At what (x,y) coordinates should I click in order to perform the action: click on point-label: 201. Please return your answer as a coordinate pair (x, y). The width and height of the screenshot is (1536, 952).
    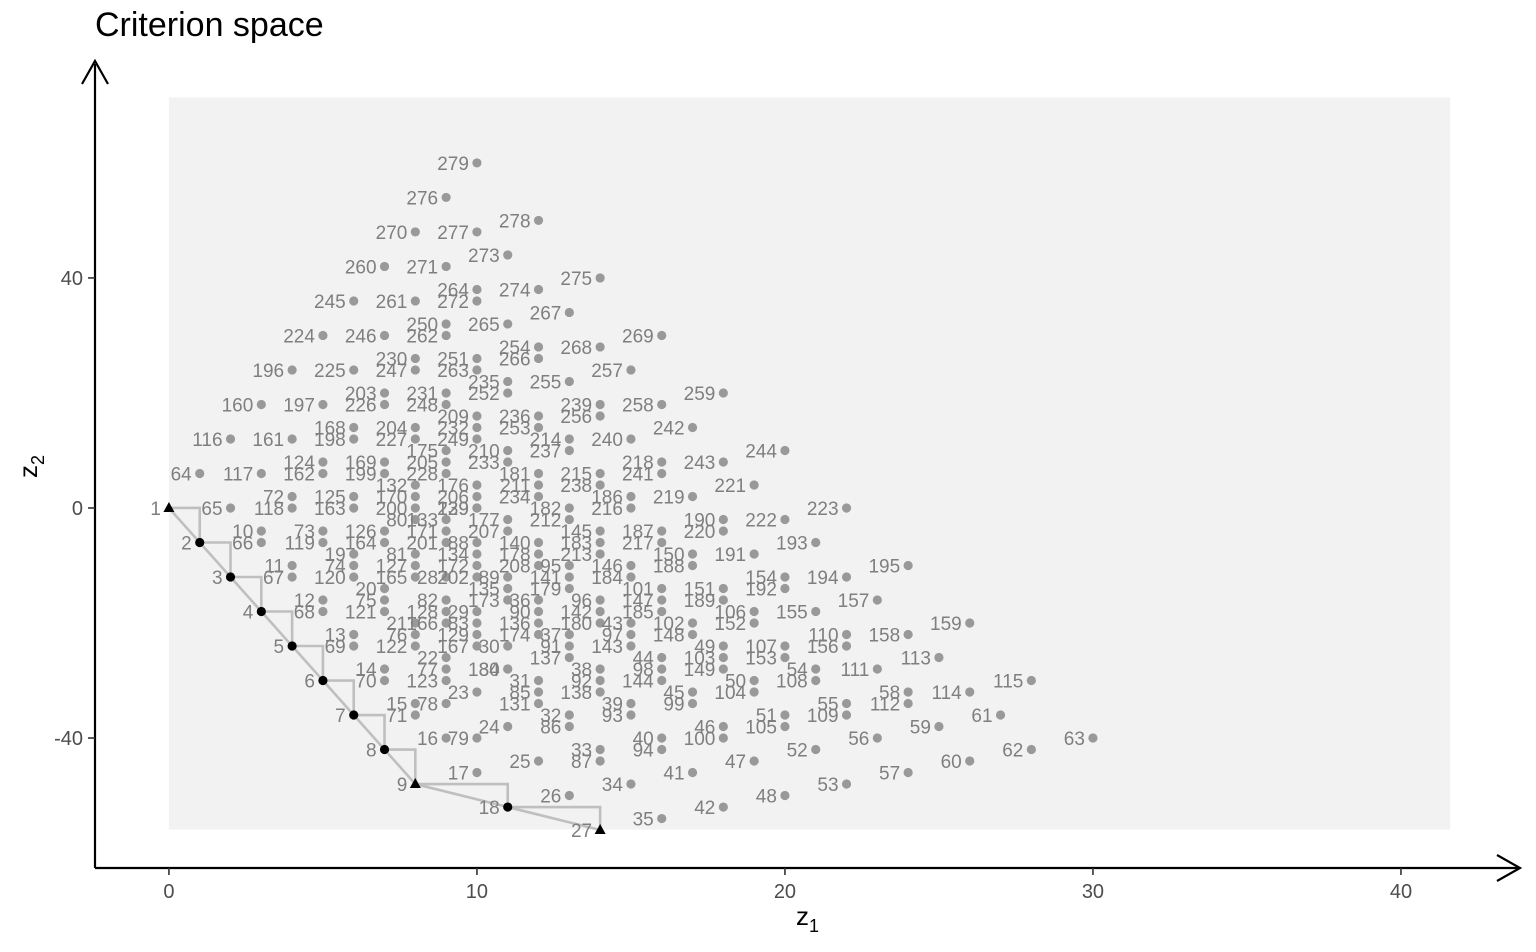
    Looking at the image, I should click on (422, 543).